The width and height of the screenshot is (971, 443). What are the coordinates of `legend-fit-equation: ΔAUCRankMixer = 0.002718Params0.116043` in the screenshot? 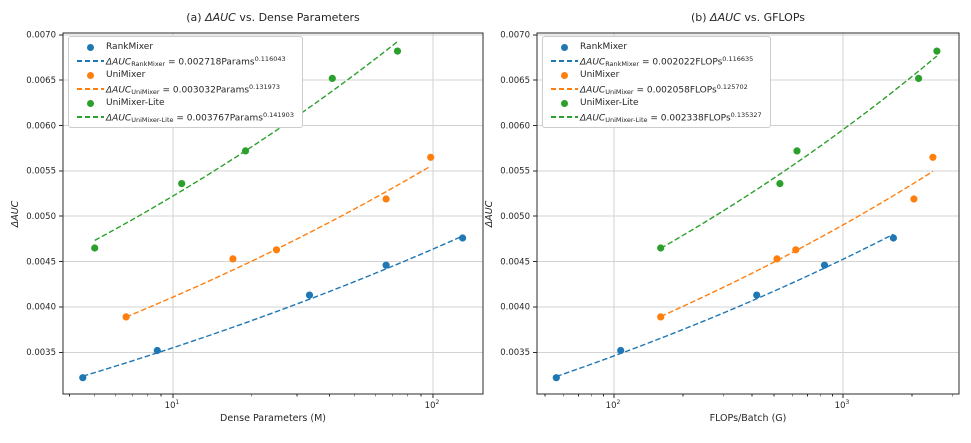 It's located at (196, 61).